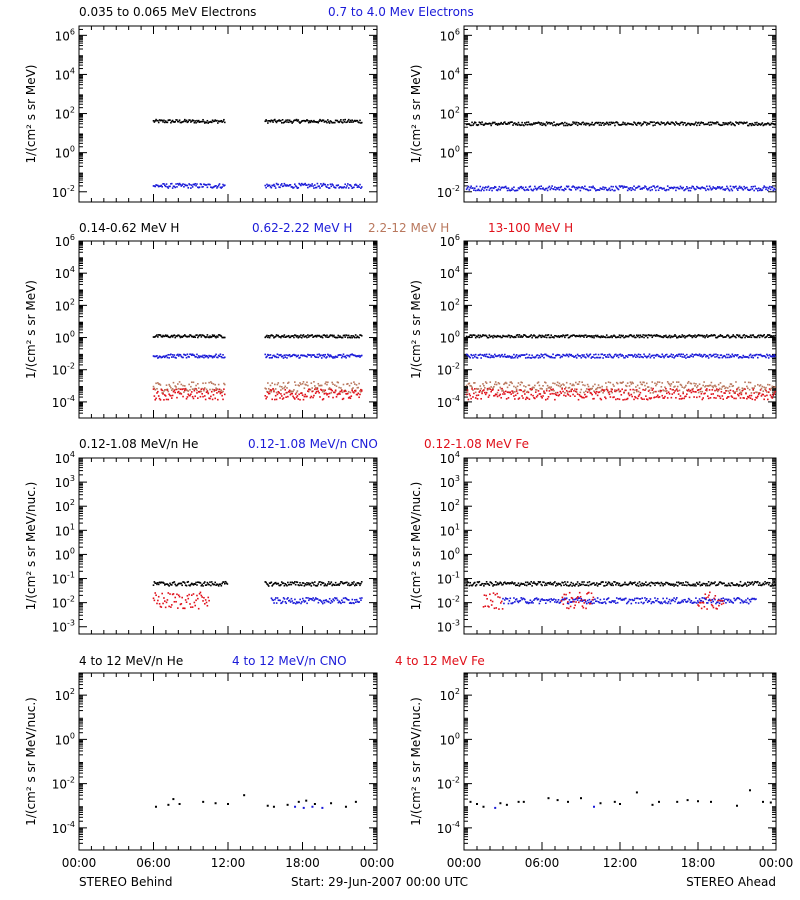 This screenshot has width=800, height=900. I want to click on series-0-14-0-62-mev-h, so click(620, 336).